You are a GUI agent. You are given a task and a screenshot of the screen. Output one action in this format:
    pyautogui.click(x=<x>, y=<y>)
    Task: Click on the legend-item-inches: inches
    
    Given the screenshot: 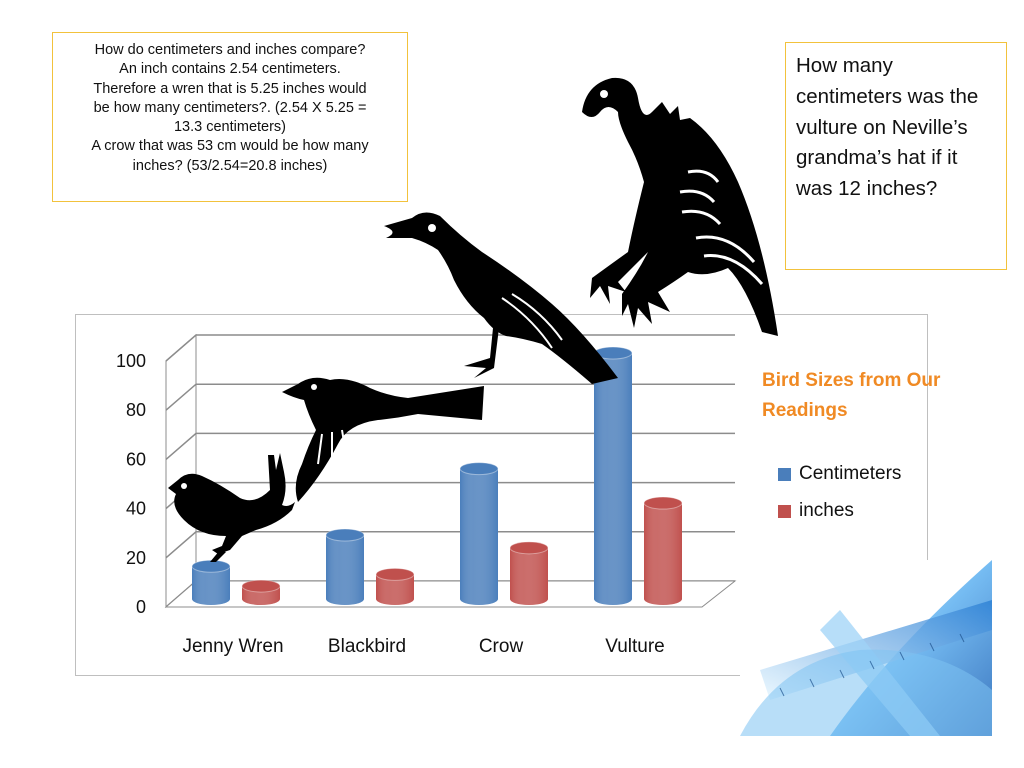 What is the action you would take?
    pyautogui.click(x=816, y=511)
    